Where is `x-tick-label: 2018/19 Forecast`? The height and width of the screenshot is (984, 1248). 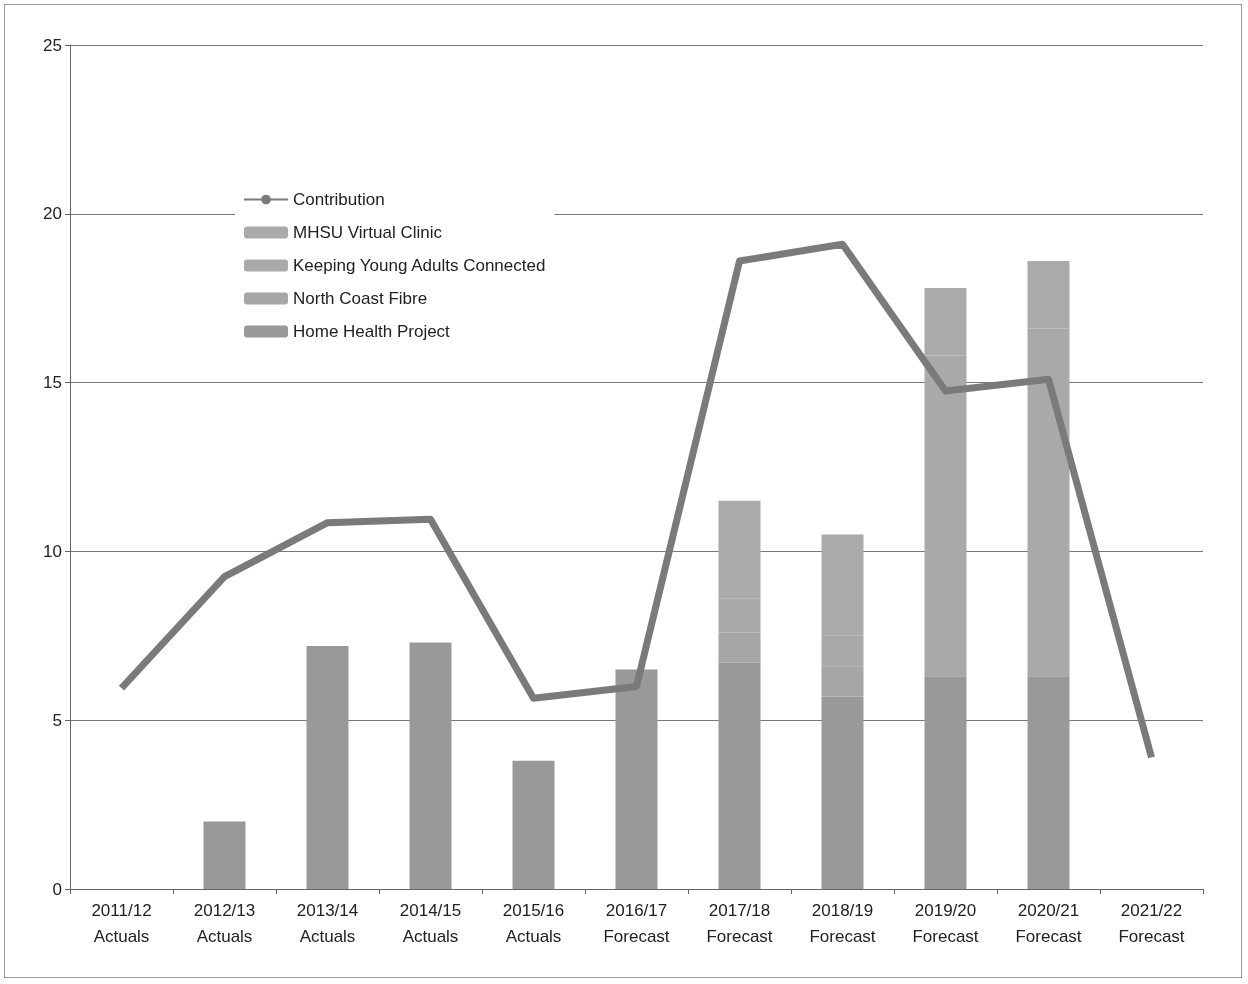 x-tick-label: 2018/19 Forecast is located at coordinates (842, 923).